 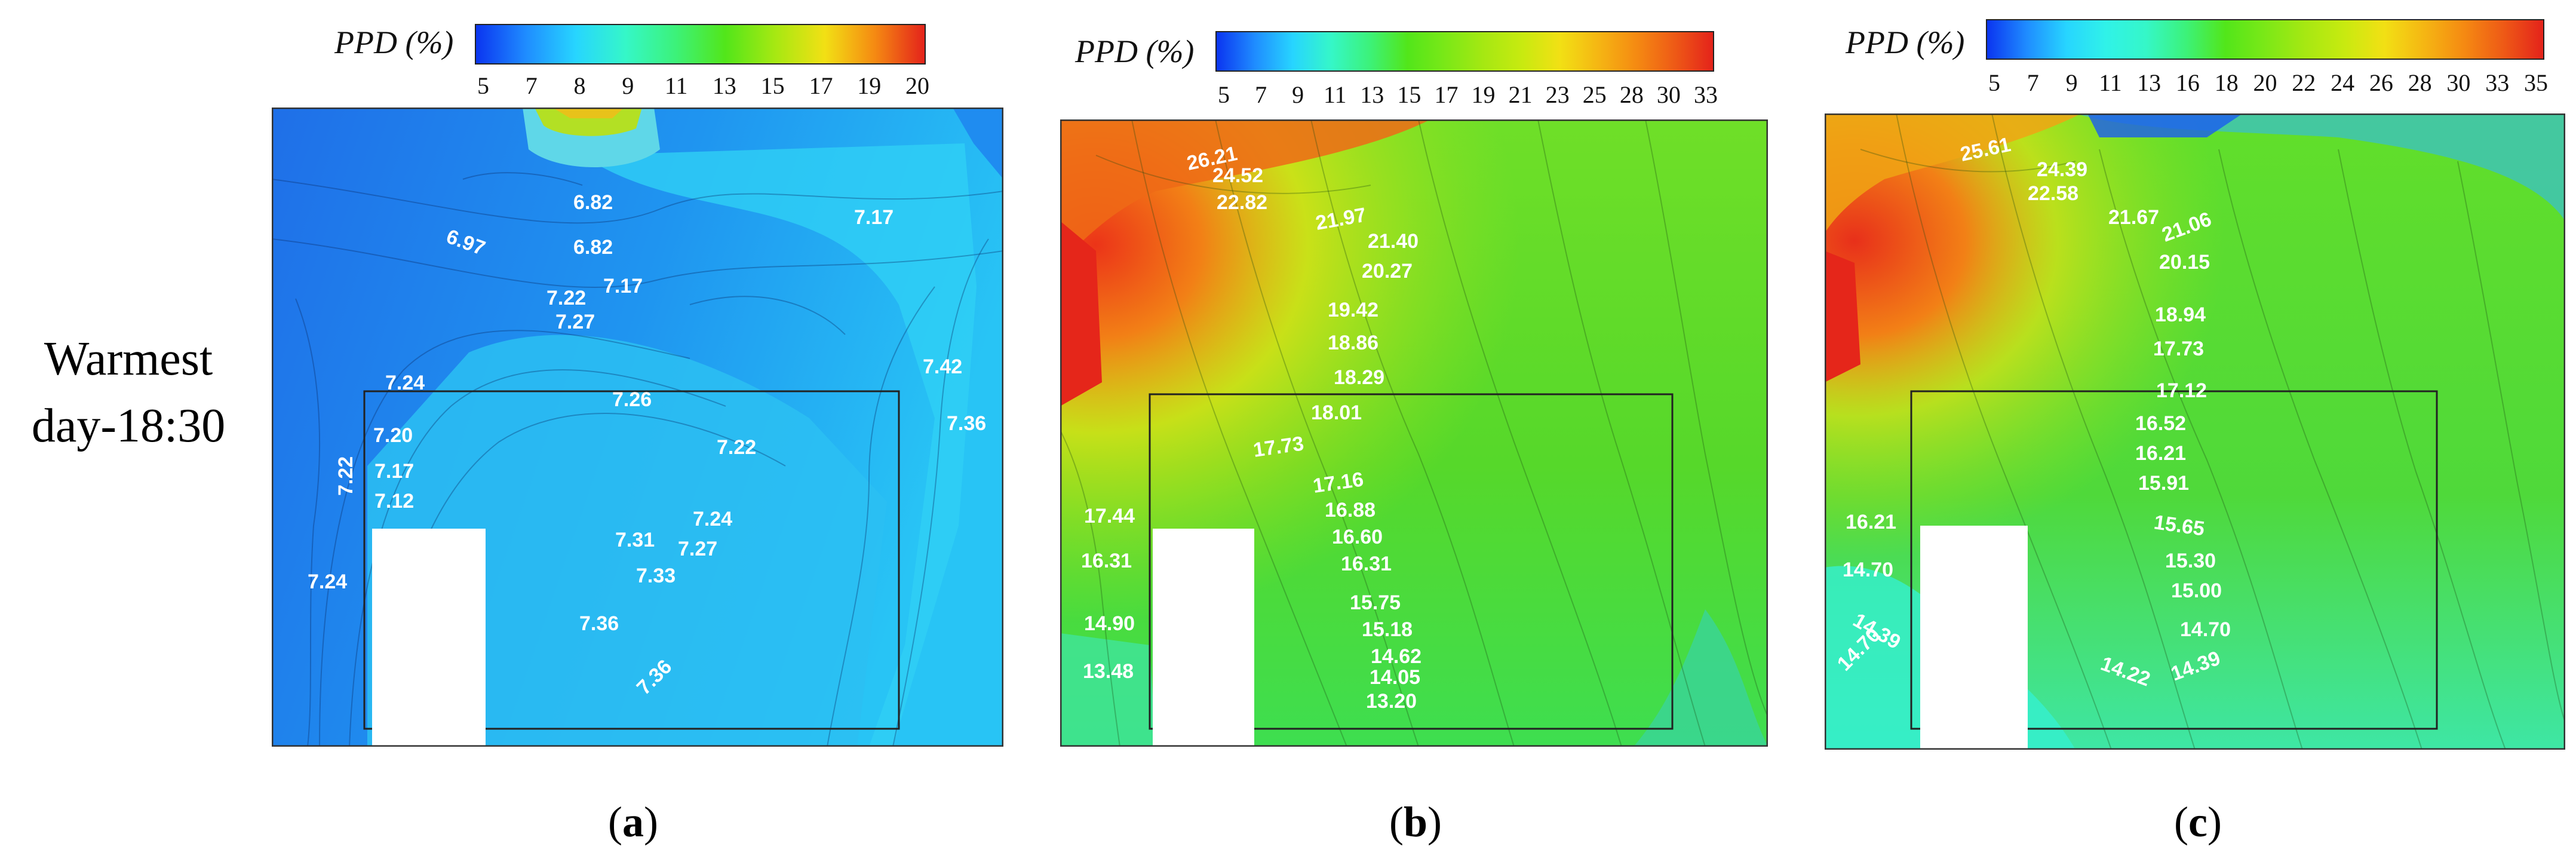 I want to click on contour-label: 16.60, so click(x=1357, y=537).